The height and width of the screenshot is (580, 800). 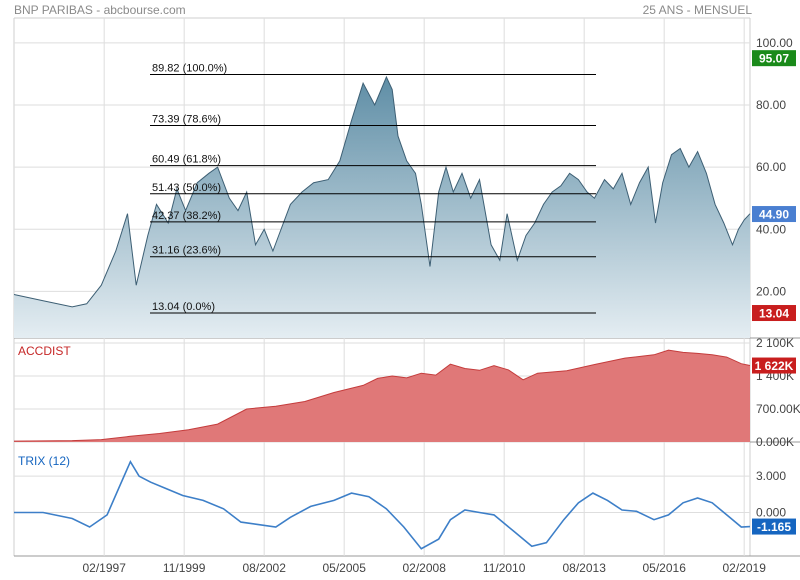 I want to click on value-badge-label: -1.165, so click(x=774, y=527).